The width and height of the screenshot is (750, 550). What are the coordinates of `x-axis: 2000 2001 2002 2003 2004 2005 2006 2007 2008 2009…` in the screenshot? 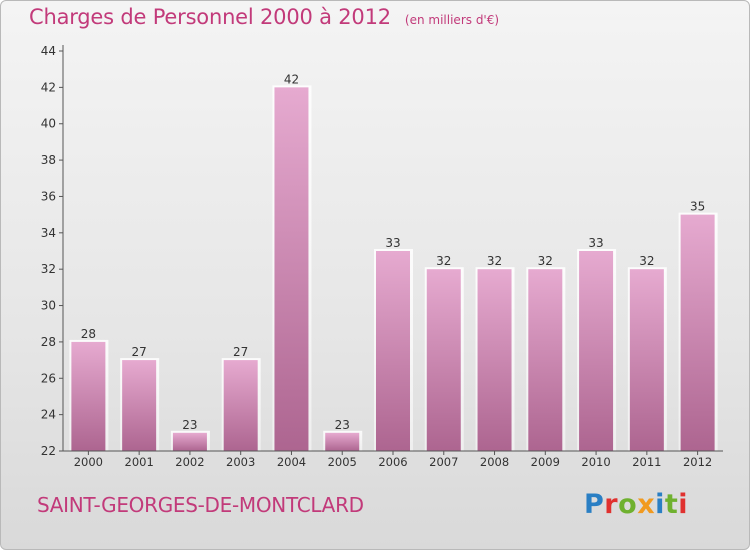 It's located at (393, 459).